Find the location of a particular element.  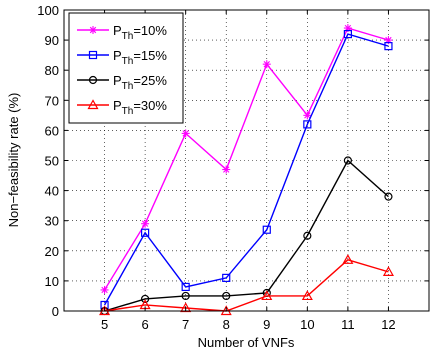

y-tick-label: 80 is located at coordinates (52, 70).